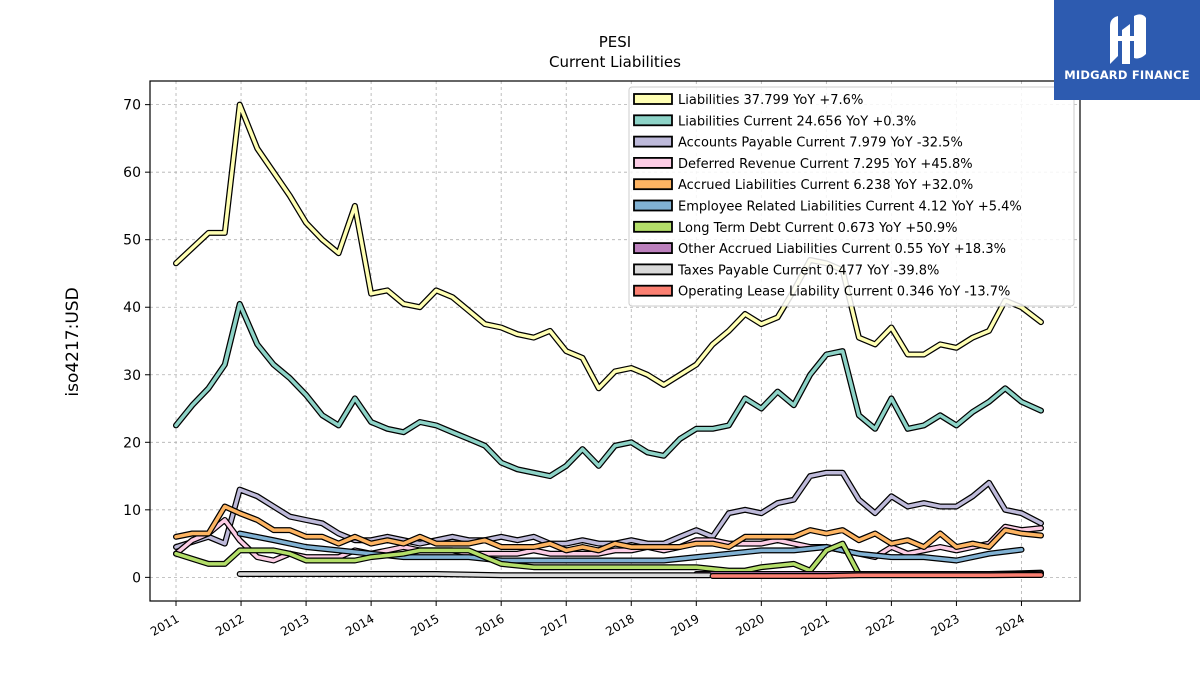 The width and height of the screenshot is (1200, 675). What do you see at coordinates (294, 624) in the screenshot?
I see `x-tick-label: 2013` at bounding box center [294, 624].